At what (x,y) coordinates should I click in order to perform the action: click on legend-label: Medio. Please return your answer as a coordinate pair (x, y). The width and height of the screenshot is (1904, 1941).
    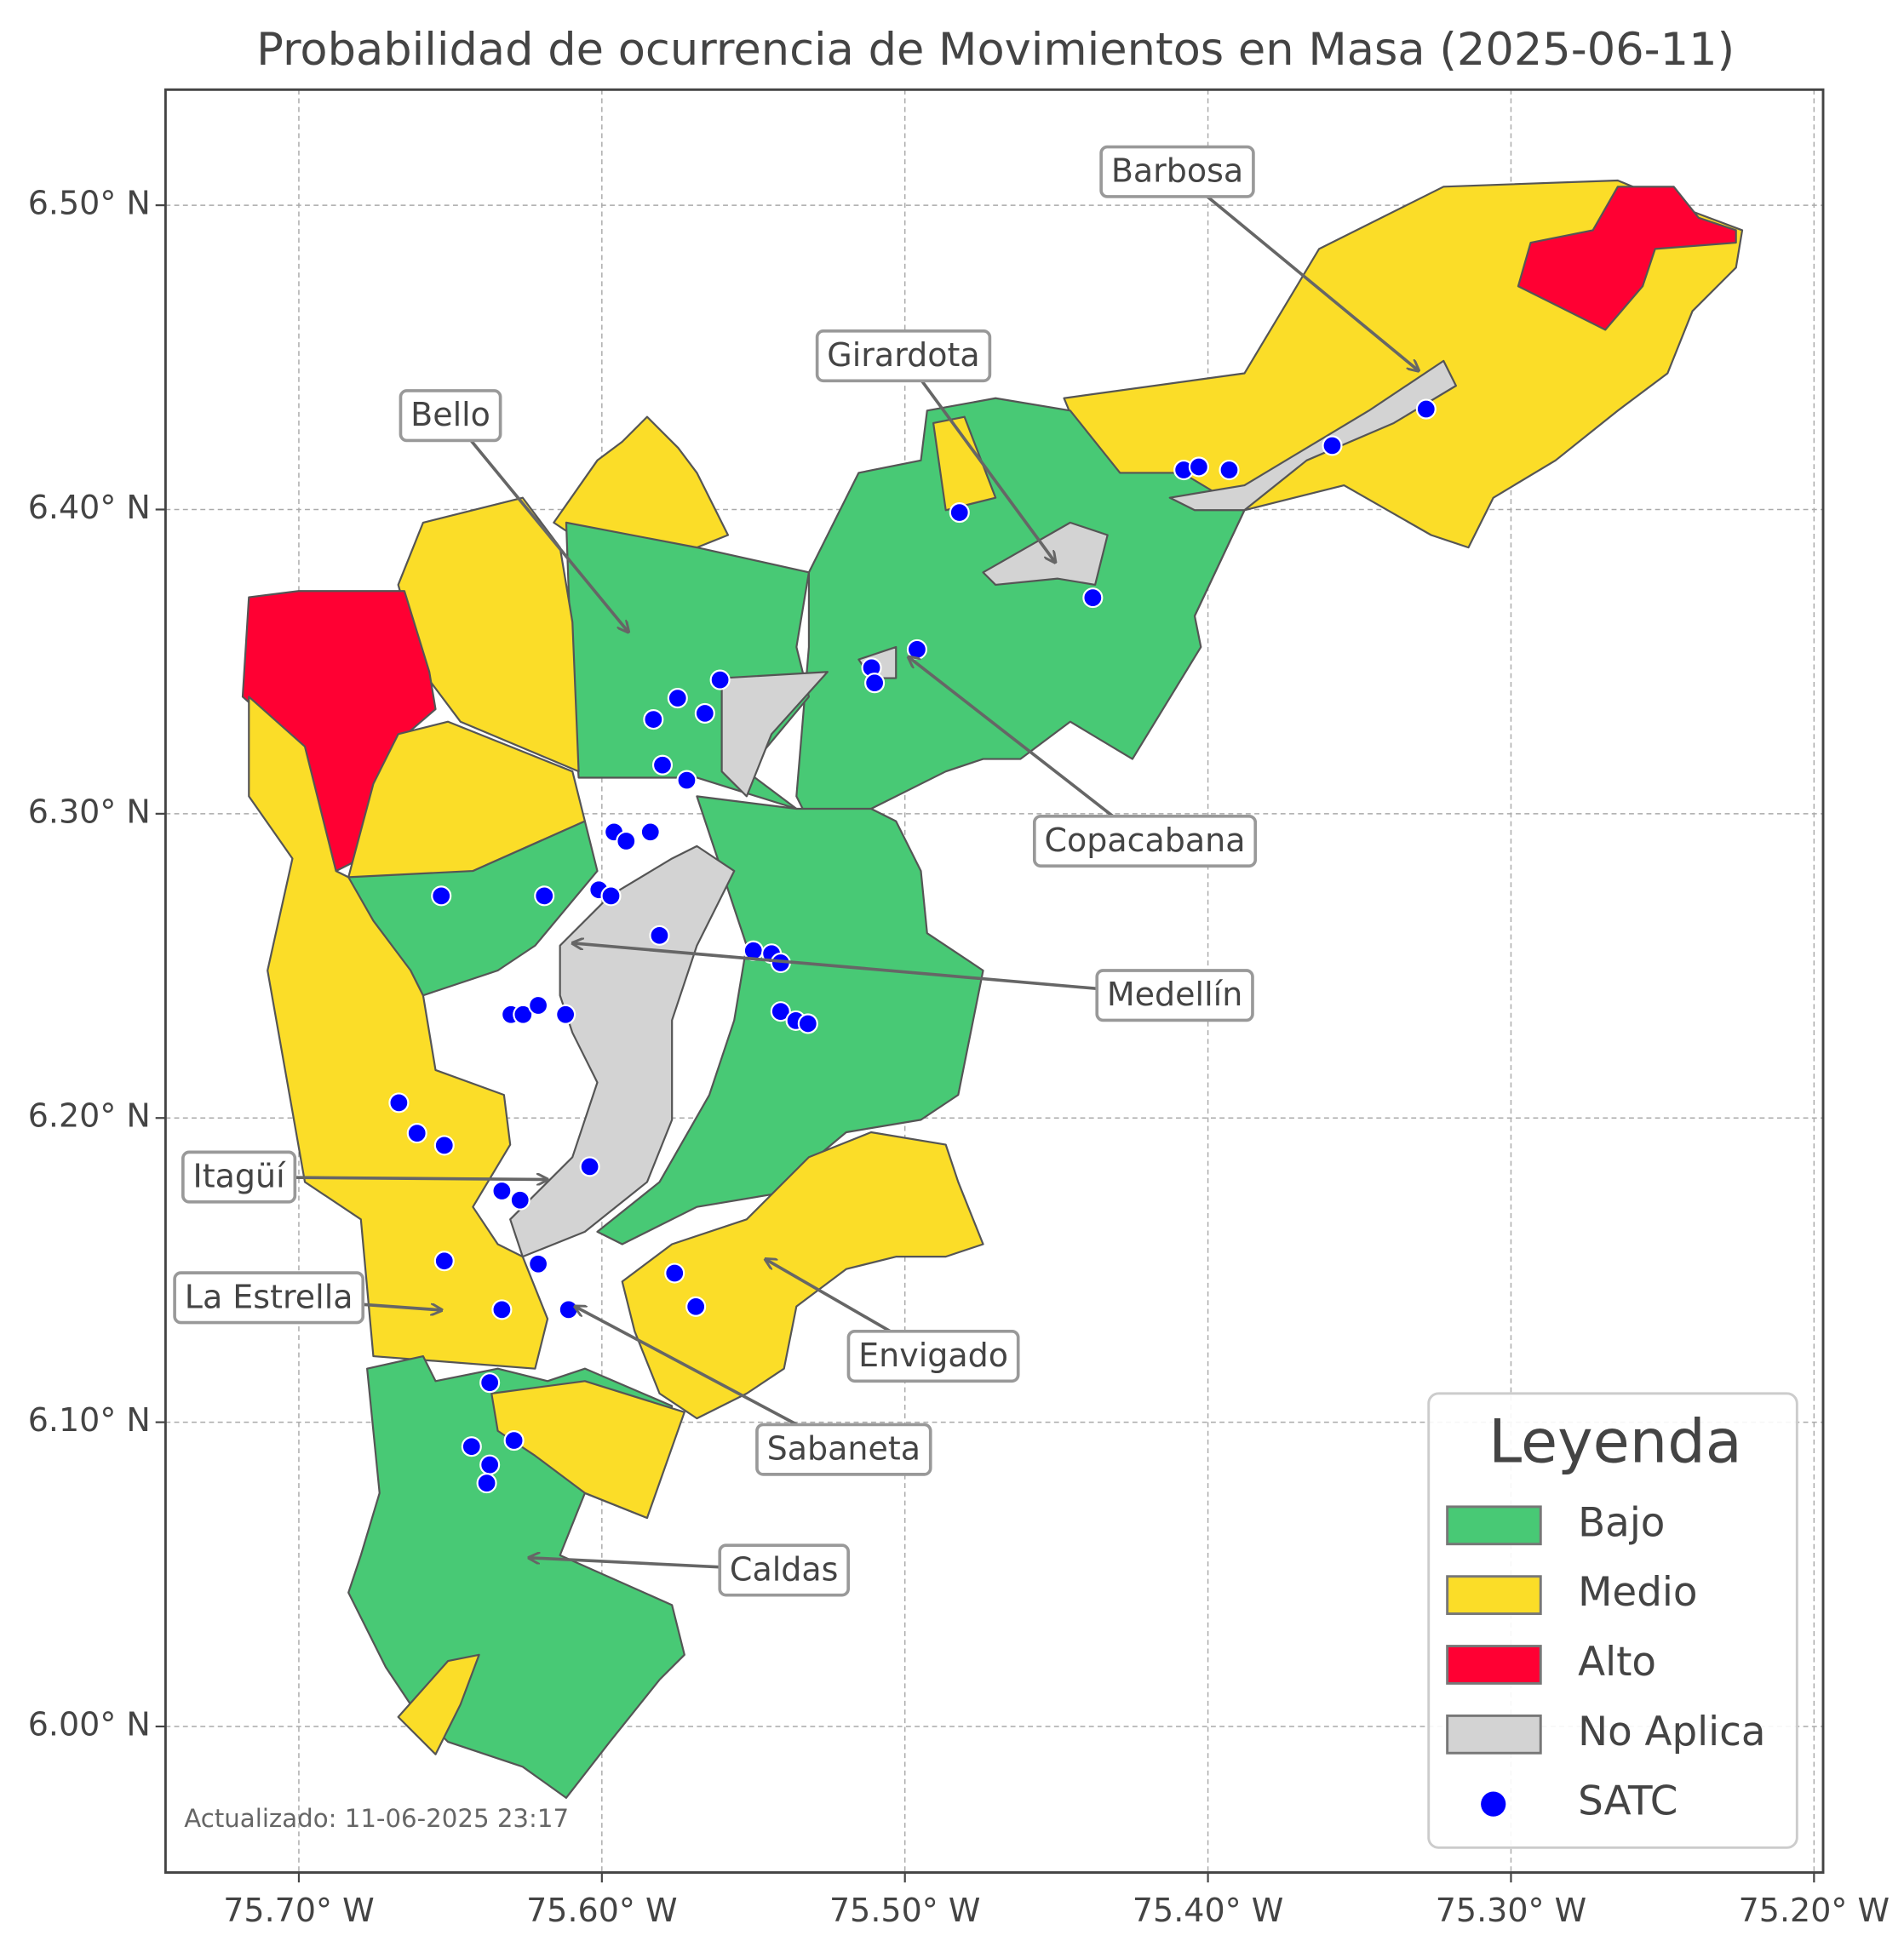
    Looking at the image, I should click on (1638, 1593).